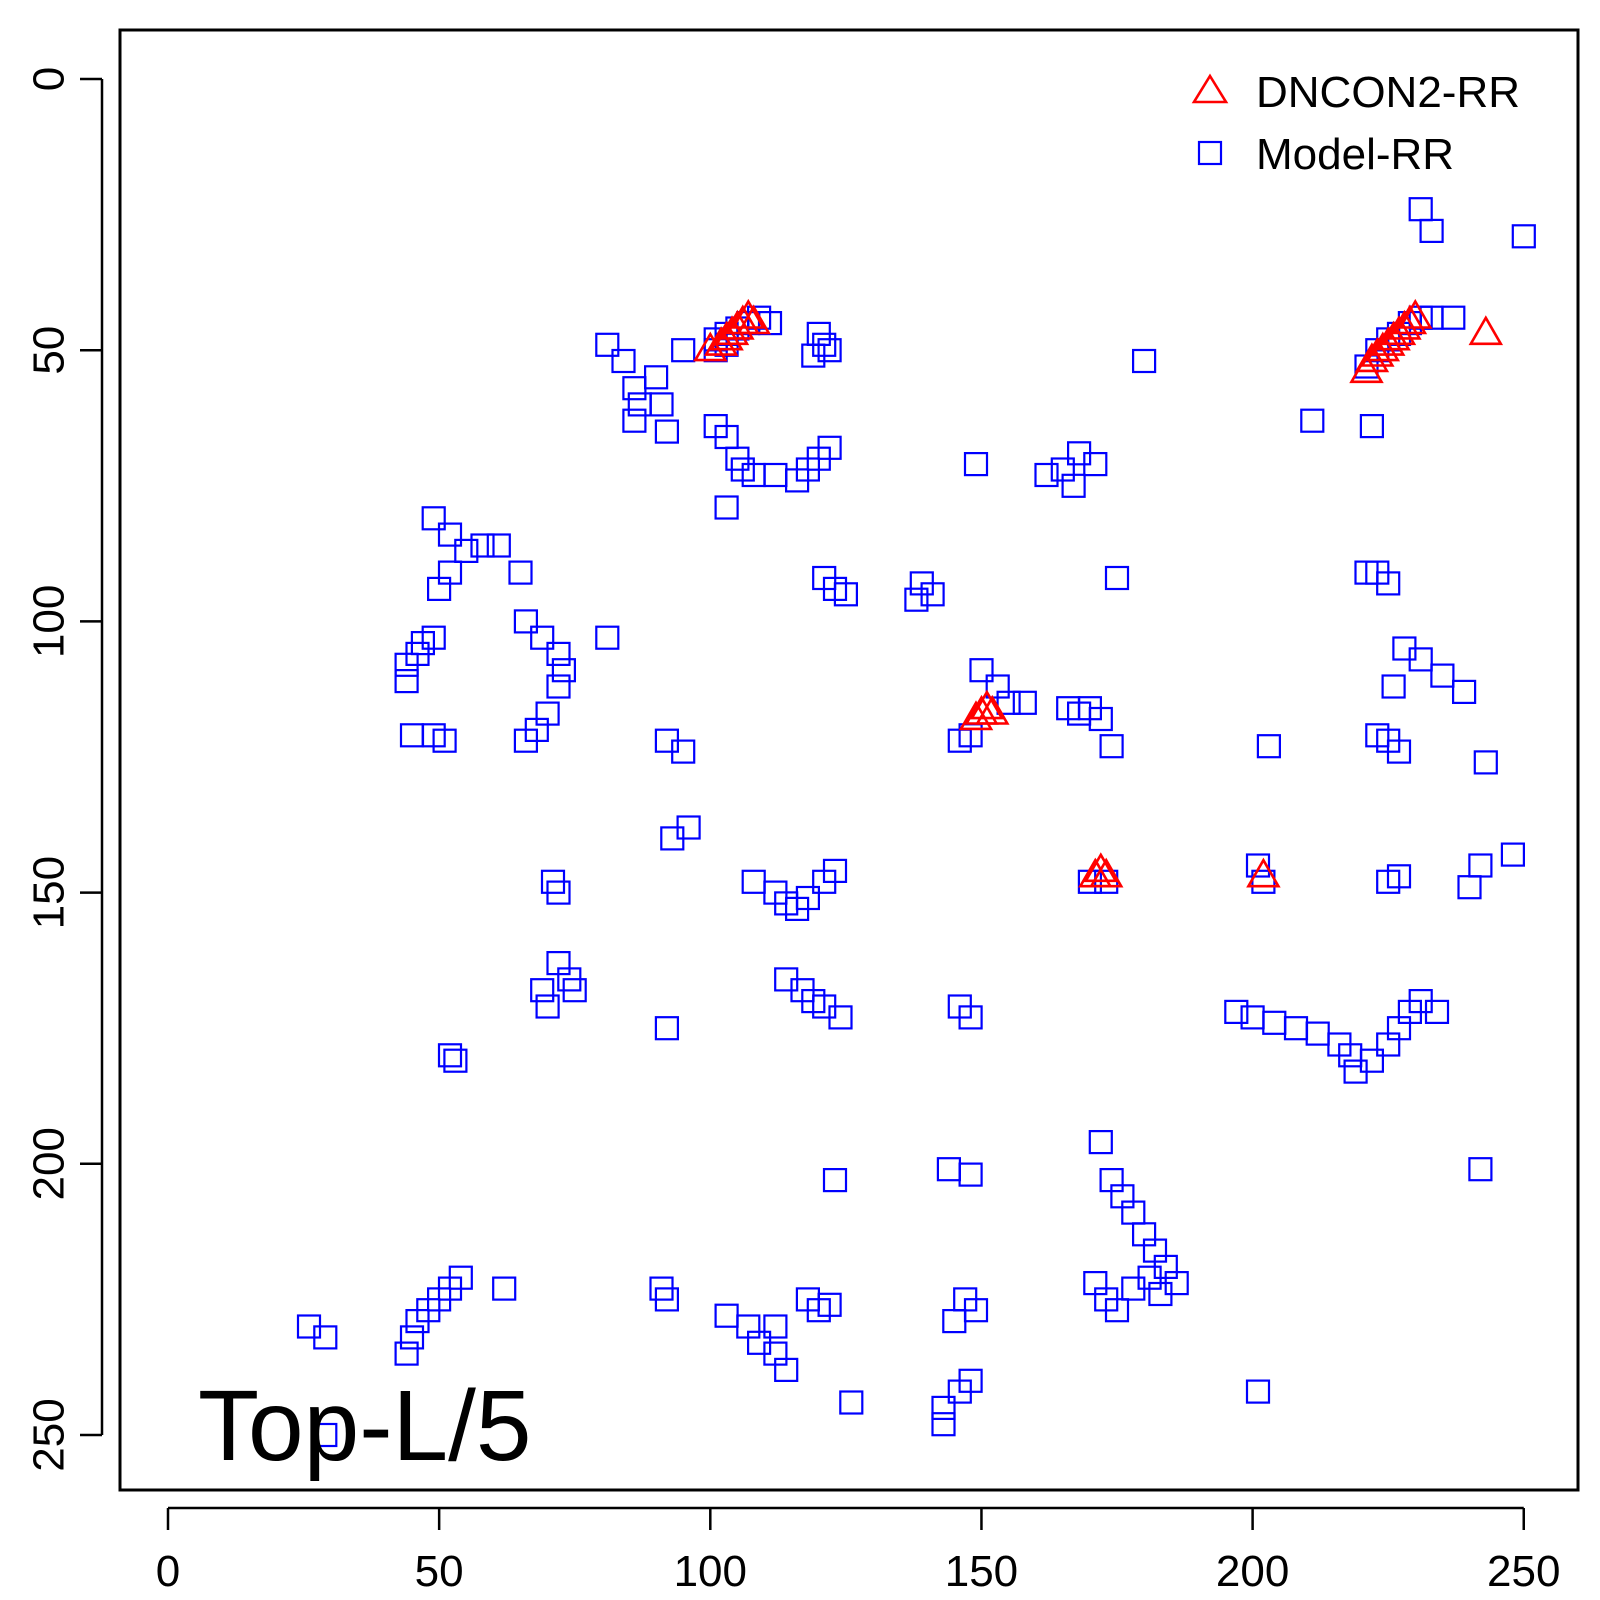  I want to click on x-tick-label: 150, so click(981, 1571).